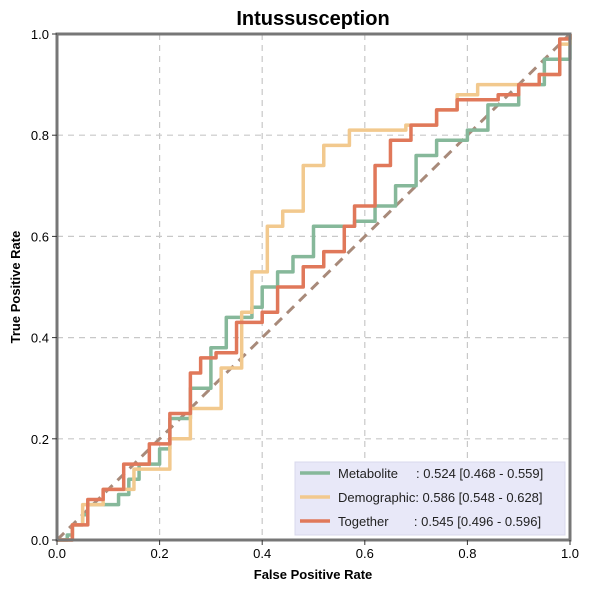 The width and height of the screenshot is (591, 592). What do you see at coordinates (440, 473) in the screenshot?
I see `legend-label-metabolite: Metabolite : 0.524 [0.468 - 0.559]` at bounding box center [440, 473].